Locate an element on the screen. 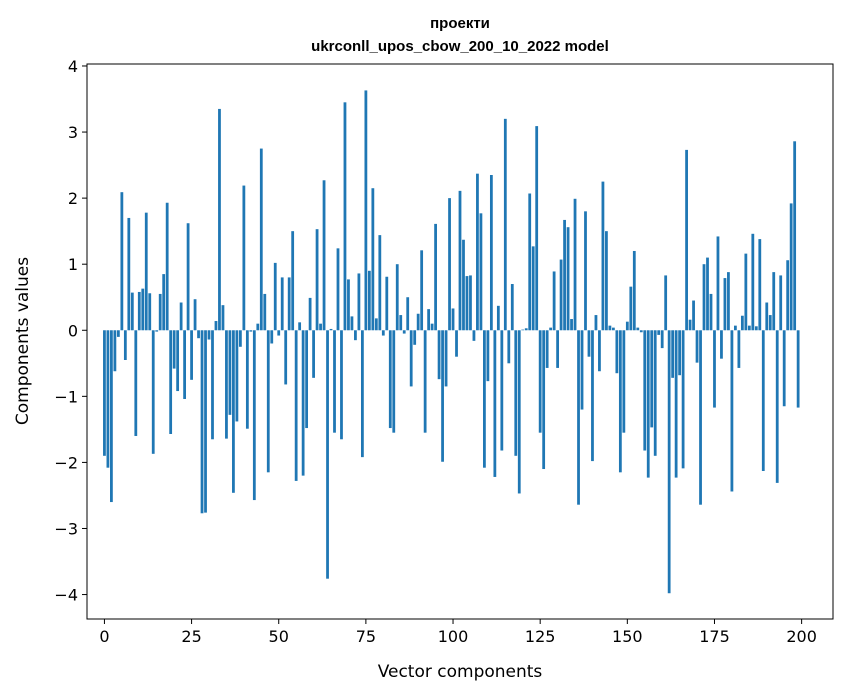 This screenshot has width=847, height=696. y-tick-label: 0 is located at coordinates (73, 330).